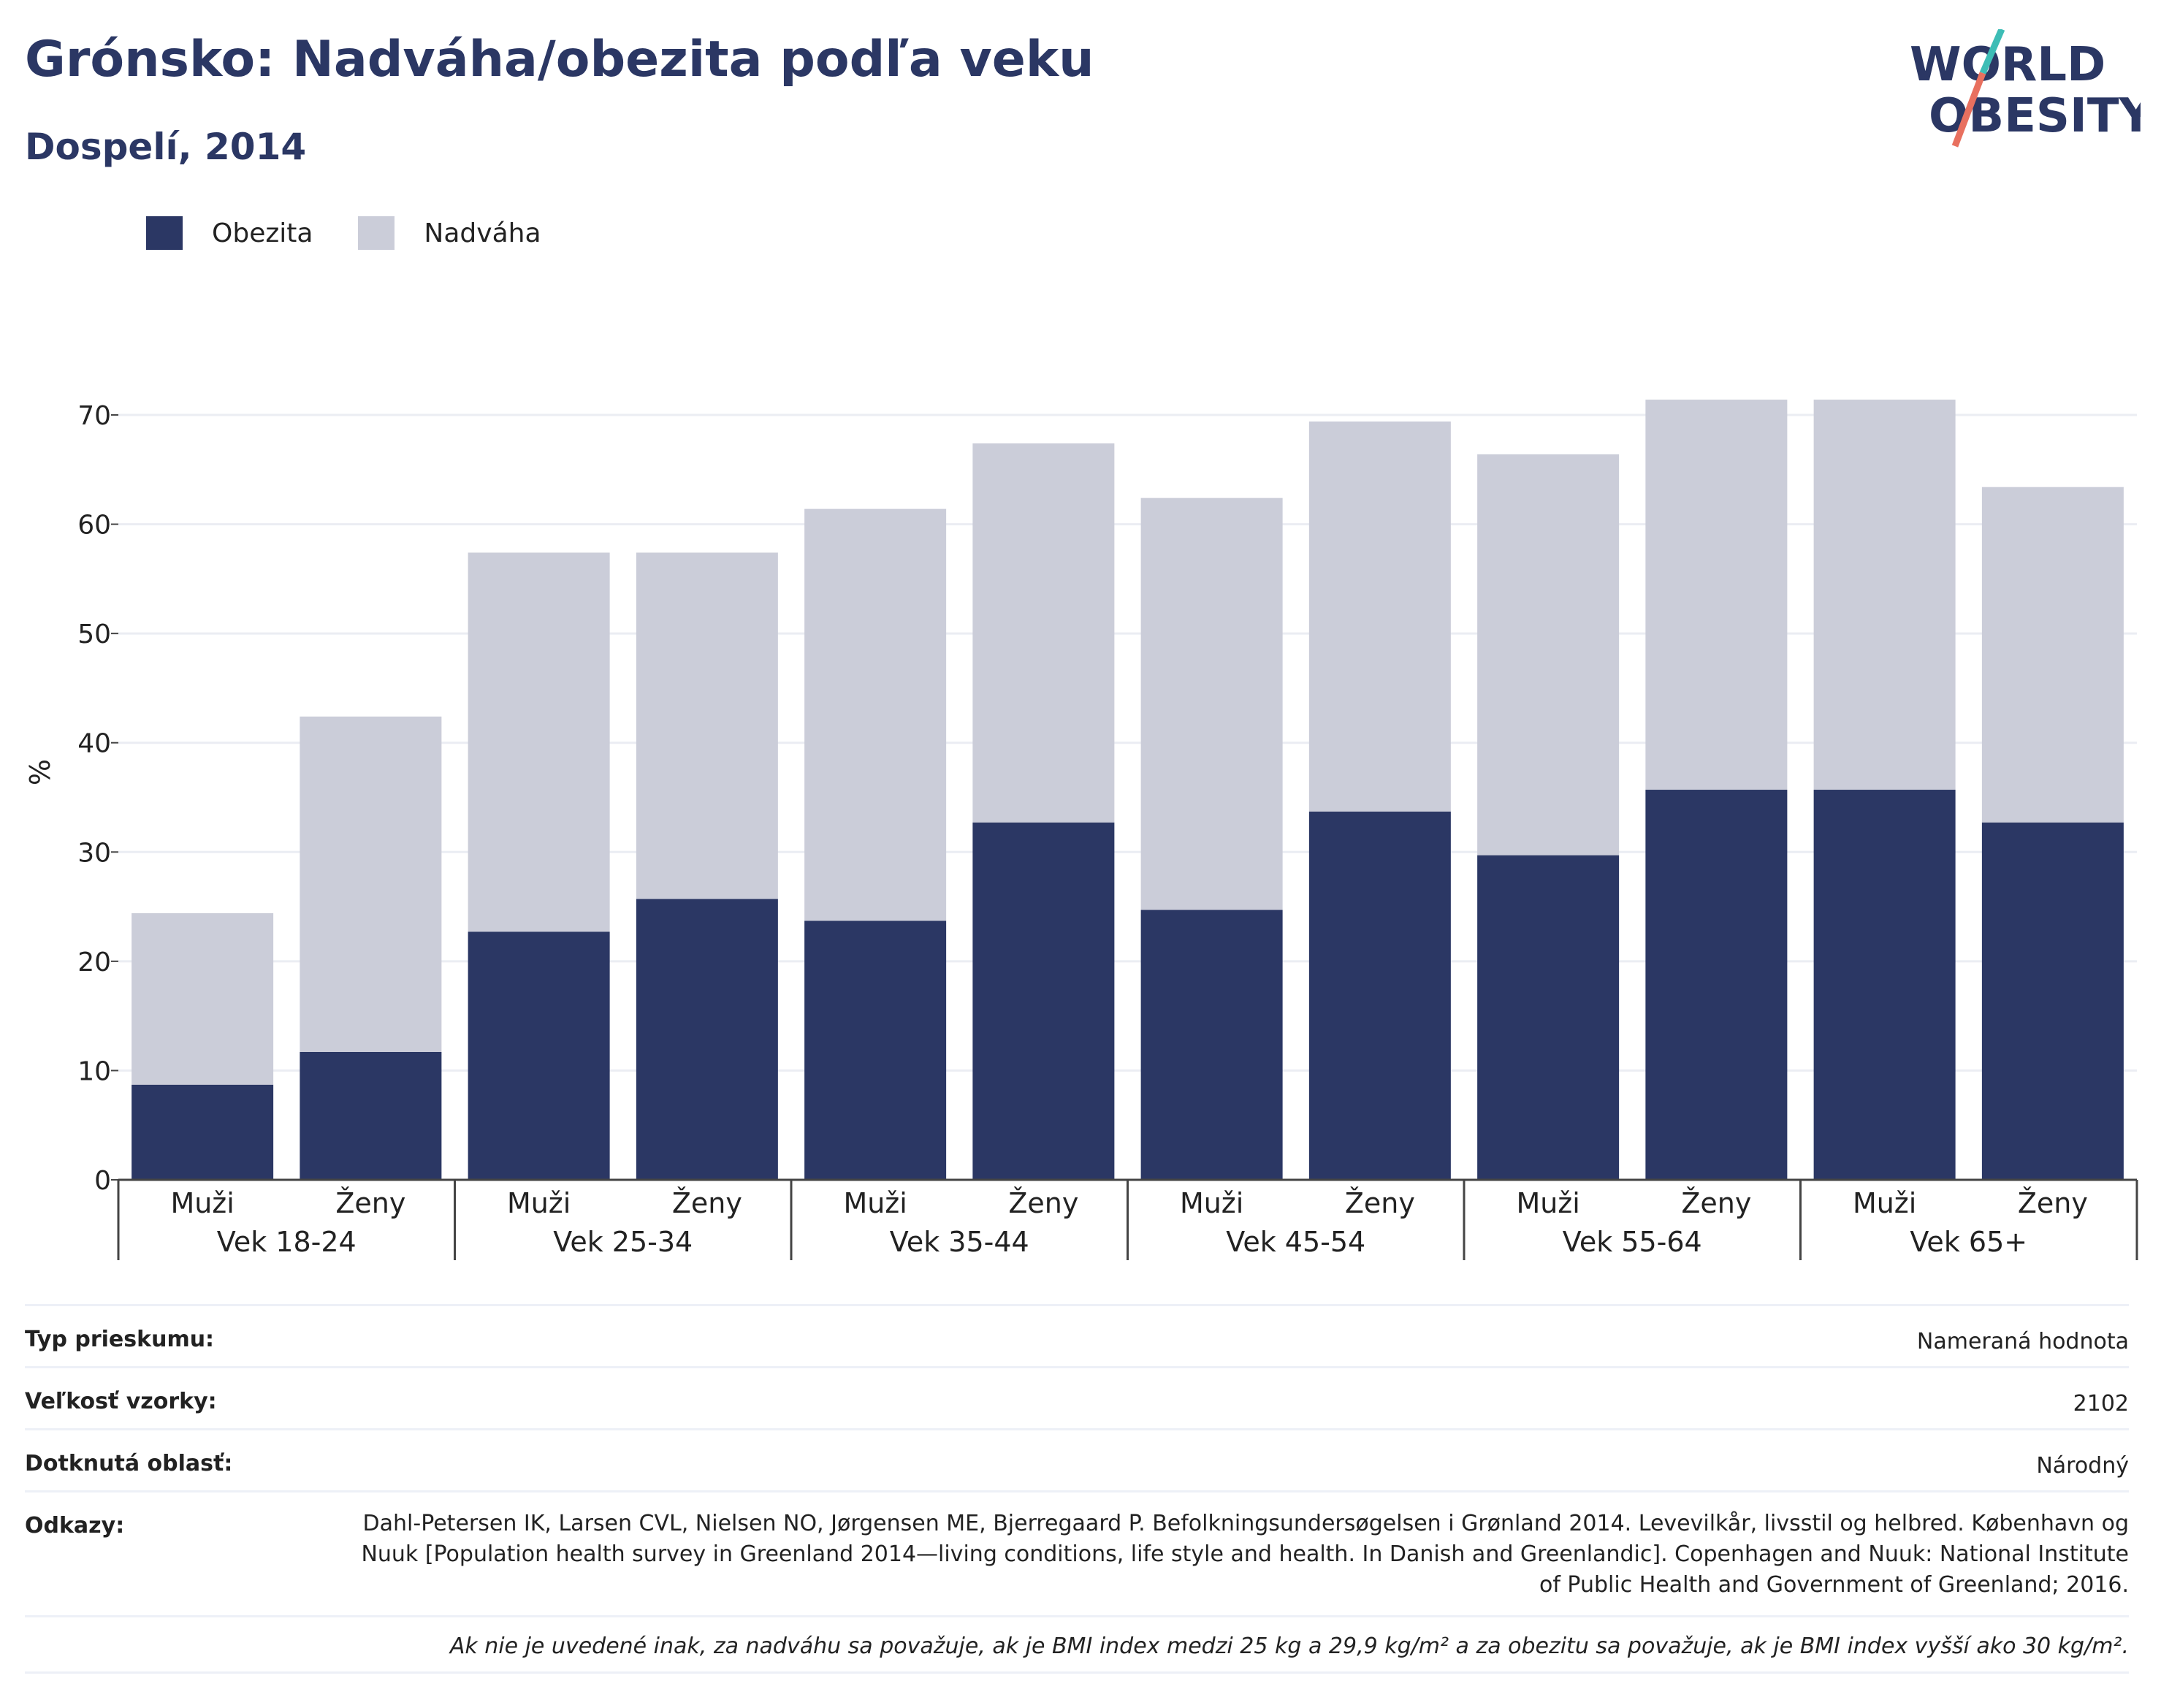  What do you see at coordinates (2023, 1341) in the screenshot?
I see `survey-type-value: Nameraná hodnota` at bounding box center [2023, 1341].